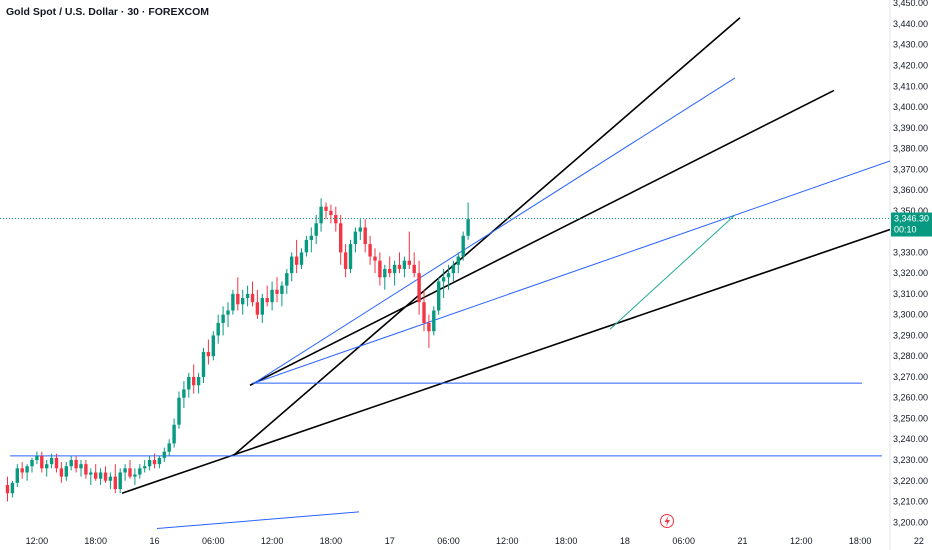  I want to click on lightning-icon, so click(667, 521).